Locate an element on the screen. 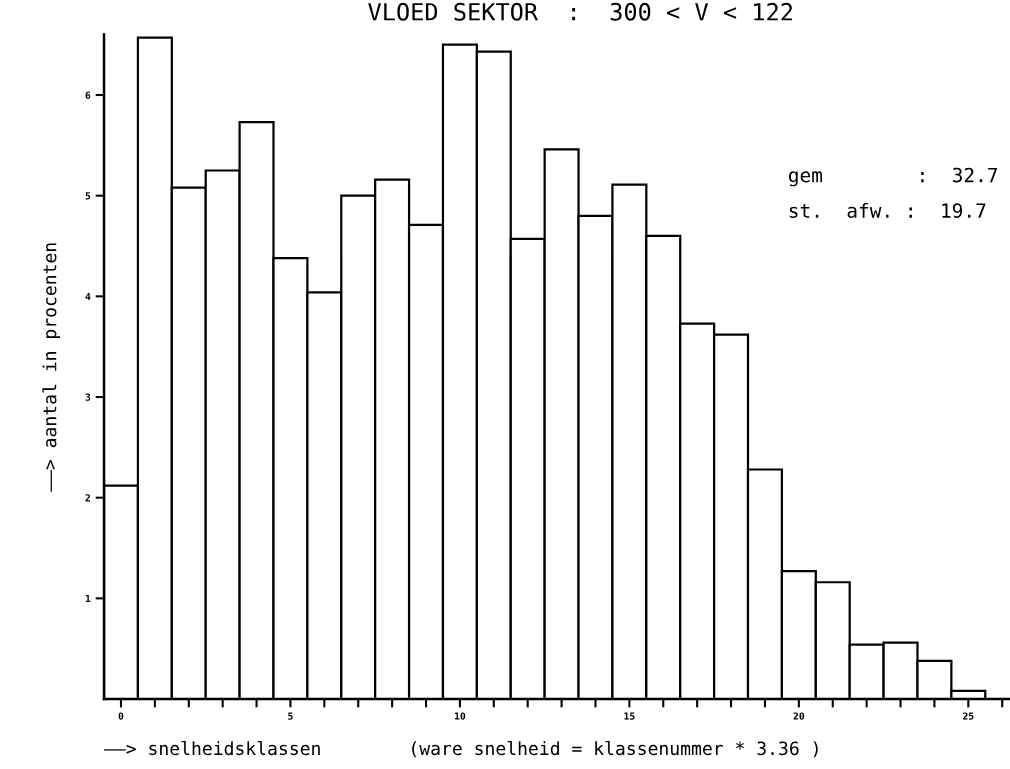 This screenshot has height=769, width=1010. x-tick-label: 10 is located at coordinates (460, 716).